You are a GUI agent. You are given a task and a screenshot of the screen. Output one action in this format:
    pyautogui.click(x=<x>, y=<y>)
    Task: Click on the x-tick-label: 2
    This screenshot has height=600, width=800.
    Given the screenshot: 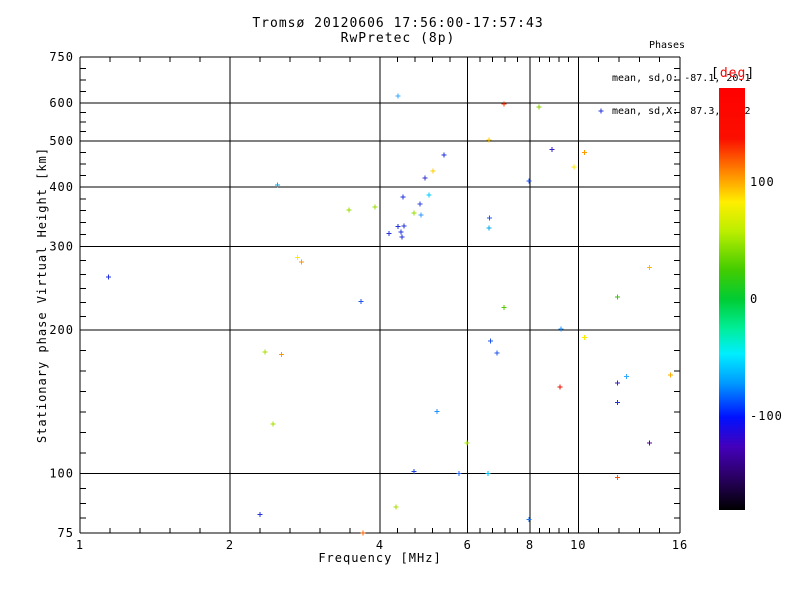 What is the action you would take?
    pyautogui.click(x=230, y=545)
    